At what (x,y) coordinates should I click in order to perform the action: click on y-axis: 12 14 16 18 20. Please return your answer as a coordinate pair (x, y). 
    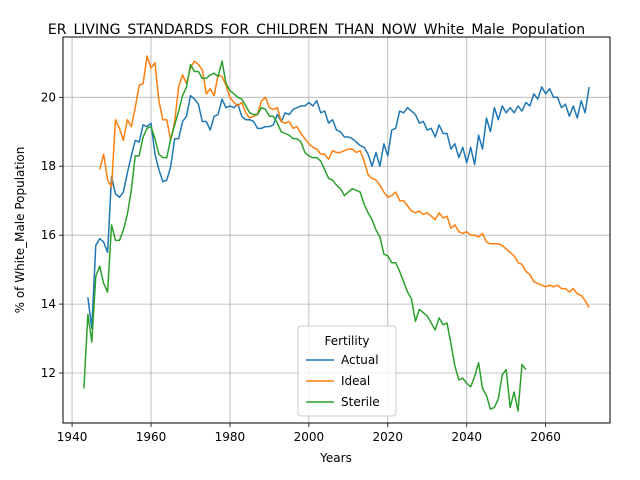
    Looking at the image, I should click on (52, 235).